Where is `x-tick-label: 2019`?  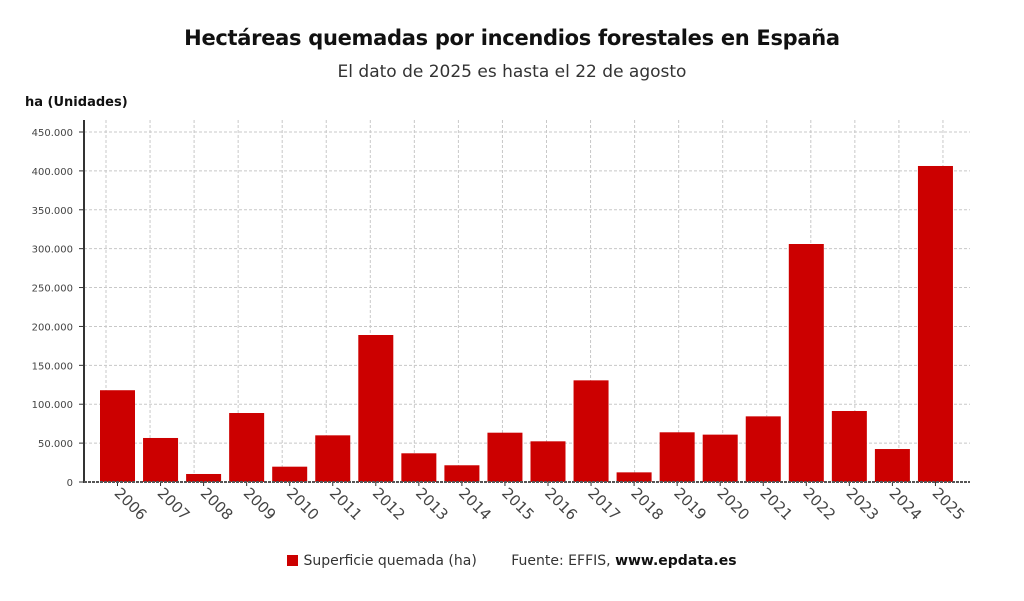 x-tick-label: 2019 is located at coordinates (690, 504).